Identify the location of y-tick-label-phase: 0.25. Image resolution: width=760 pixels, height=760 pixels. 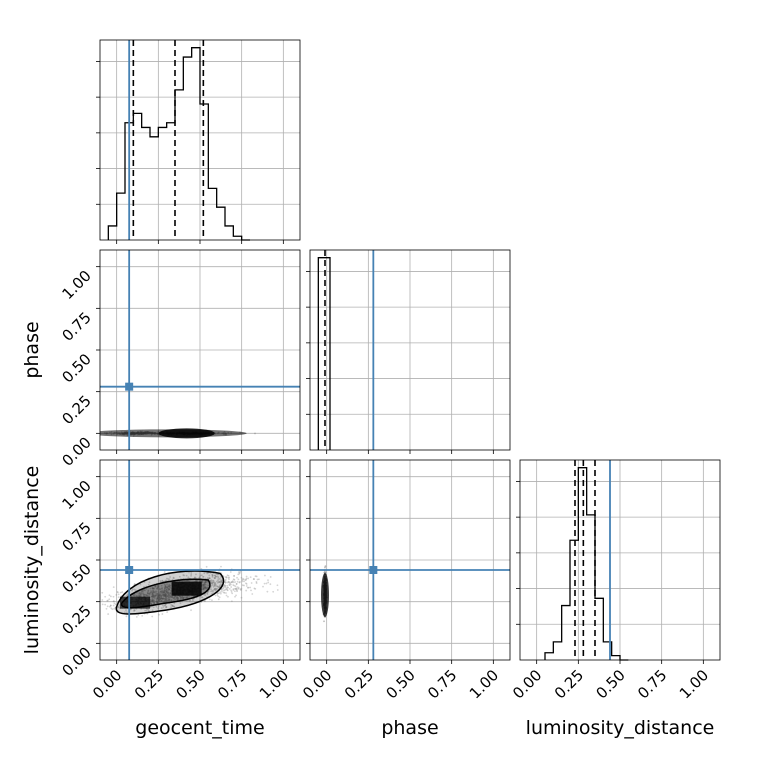
(76, 410).